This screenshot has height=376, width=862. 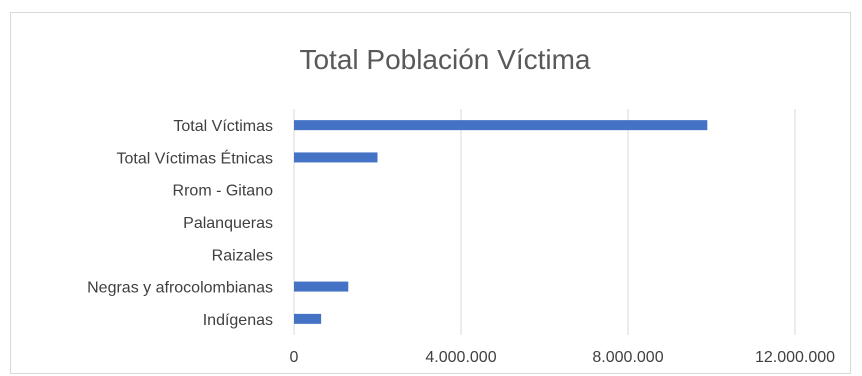 I want to click on x-axis-tick-labels: 0 4.000.000 8.000.000 12.000.000, so click(x=563, y=357).